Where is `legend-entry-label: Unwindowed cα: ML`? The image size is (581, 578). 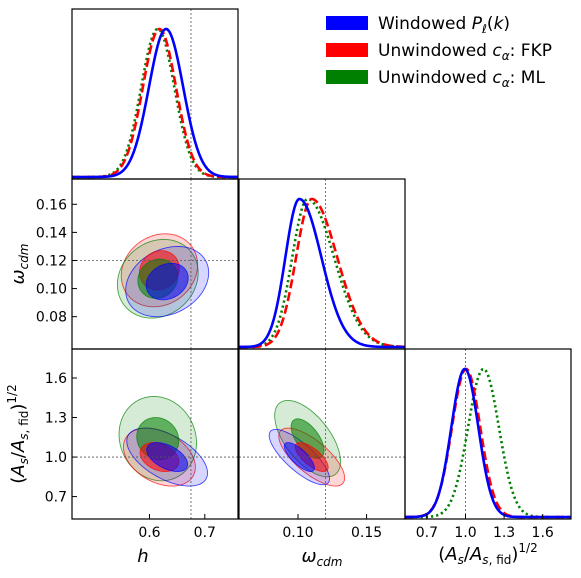
legend-entry-label: Unwindowed cα: ML is located at coordinates (461, 79).